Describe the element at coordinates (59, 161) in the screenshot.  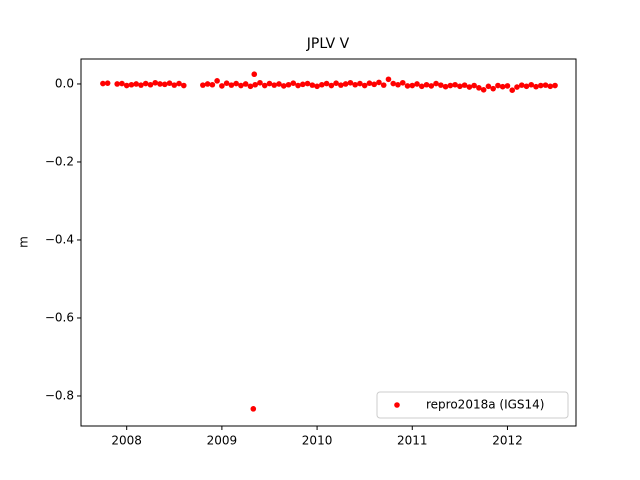
I see `y-tick-label: −0.2` at that location.